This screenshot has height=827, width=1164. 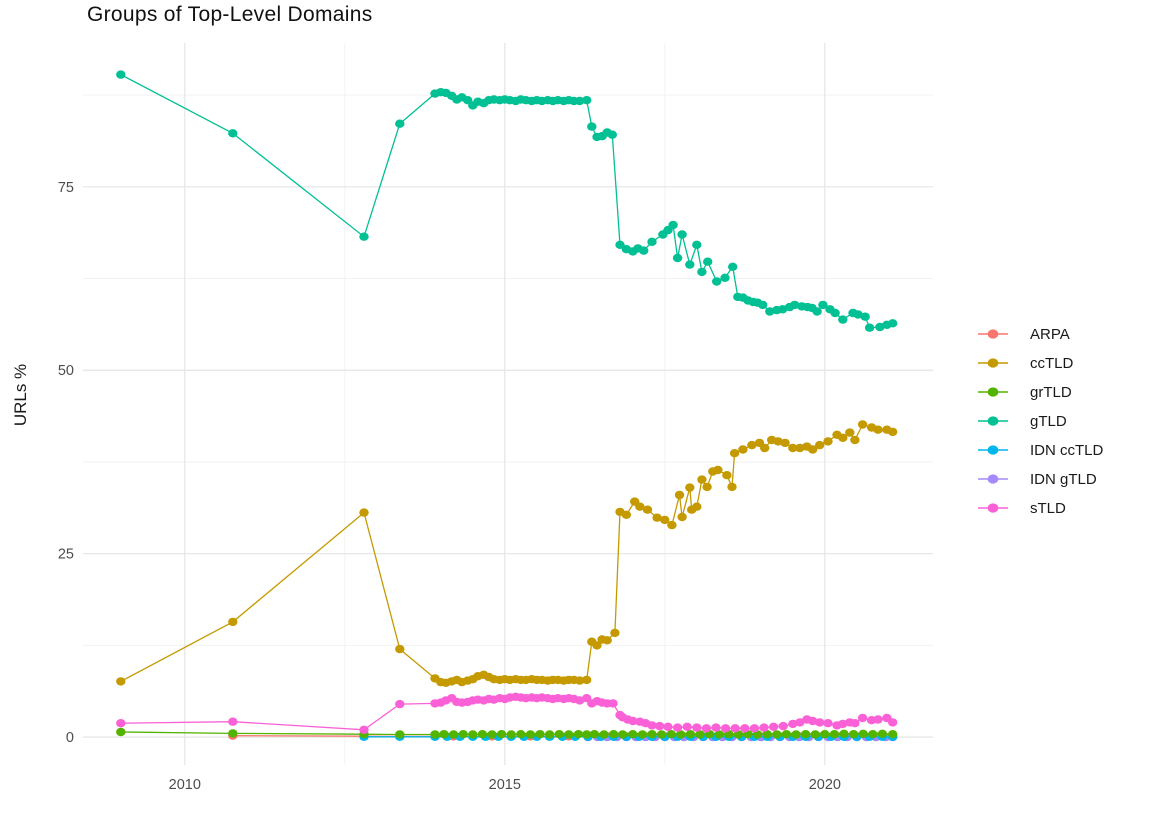 What do you see at coordinates (1048, 508) in the screenshot?
I see `legend-item-label: sTLD` at bounding box center [1048, 508].